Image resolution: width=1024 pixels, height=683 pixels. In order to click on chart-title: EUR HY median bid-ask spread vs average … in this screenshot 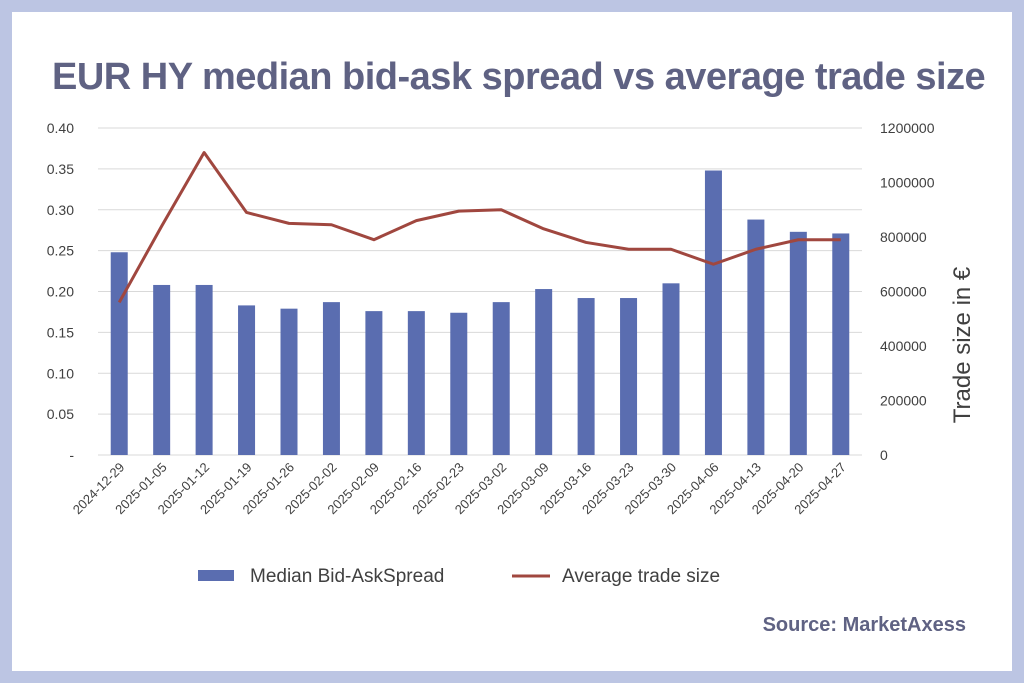, I will do `click(519, 77)`.